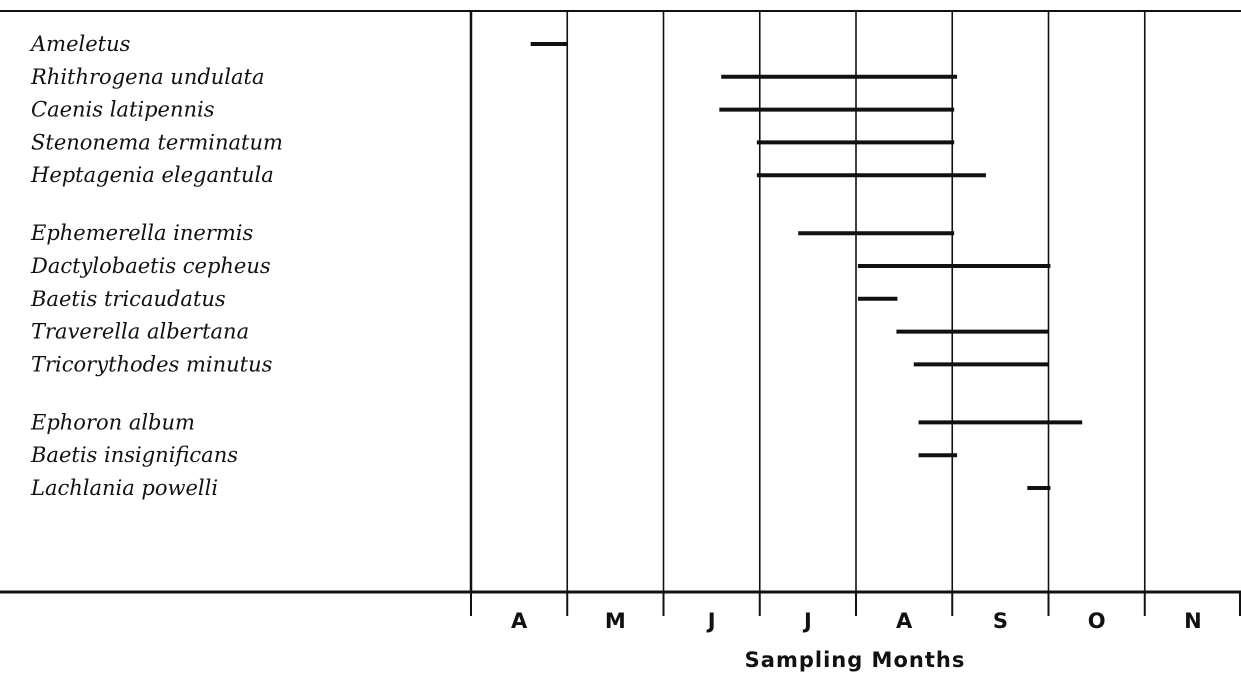 The image size is (1241, 677). What do you see at coordinates (123, 110) in the screenshot?
I see `species-label: Caenis latipennis` at bounding box center [123, 110].